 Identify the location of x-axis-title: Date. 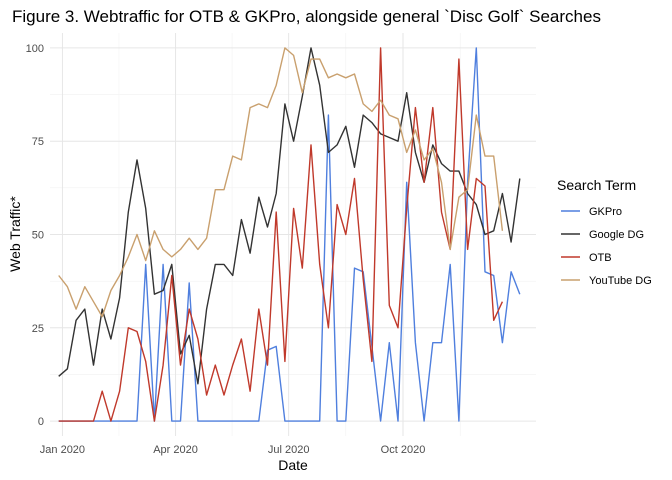
(293, 465).